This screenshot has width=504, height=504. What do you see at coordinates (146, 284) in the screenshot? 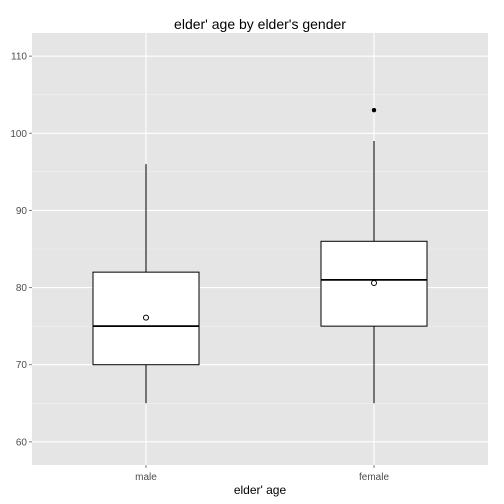
I see `box-male` at bounding box center [146, 284].